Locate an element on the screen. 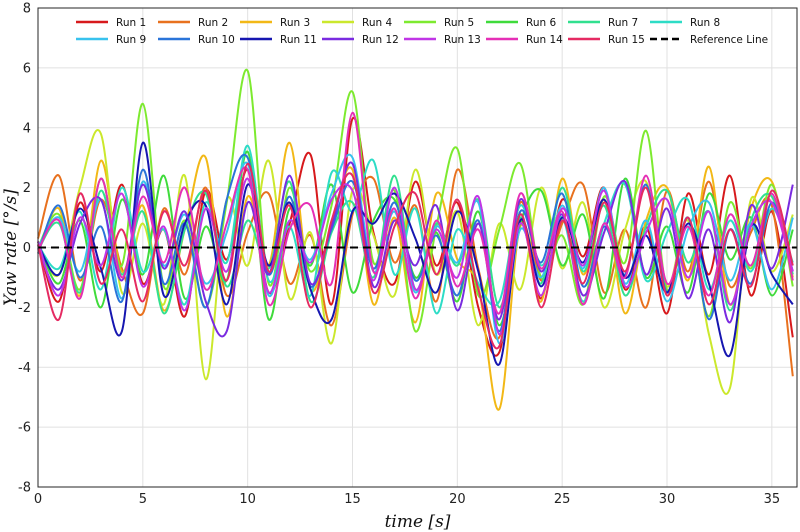 The image size is (800, 532). x-tick-label: 35 is located at coordinates (772, 499).